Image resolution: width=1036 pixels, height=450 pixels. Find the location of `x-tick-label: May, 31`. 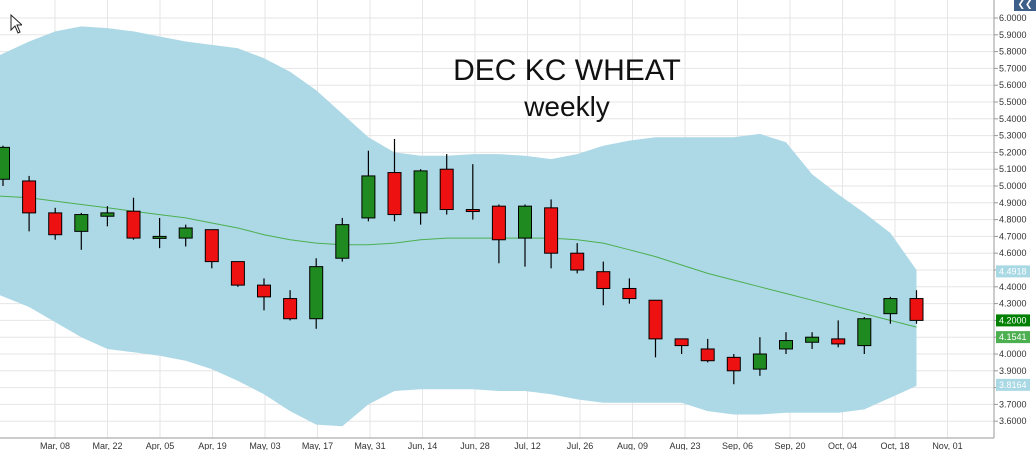

x-tick-label: May, 31 is located at coordinates (369, 445).